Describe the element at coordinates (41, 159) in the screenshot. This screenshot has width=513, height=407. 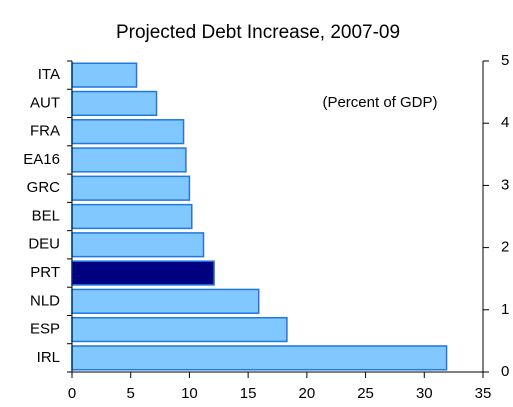
I see `y-tick-label: EA16` at that location.